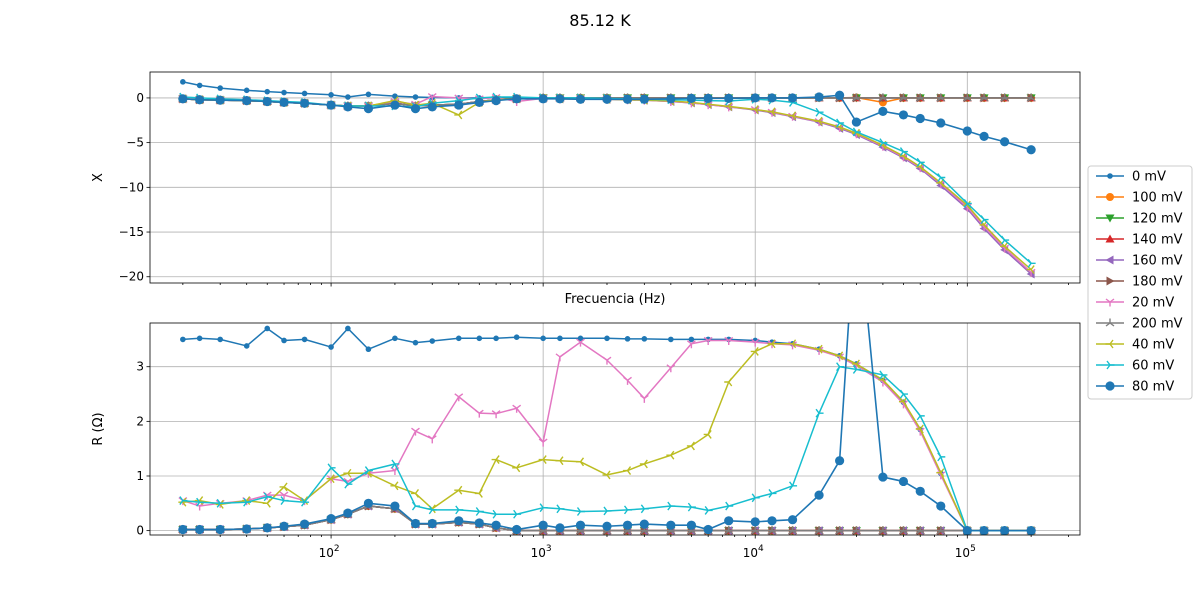  I want to click on legend-marker-140-mv, so click(1110, 238).